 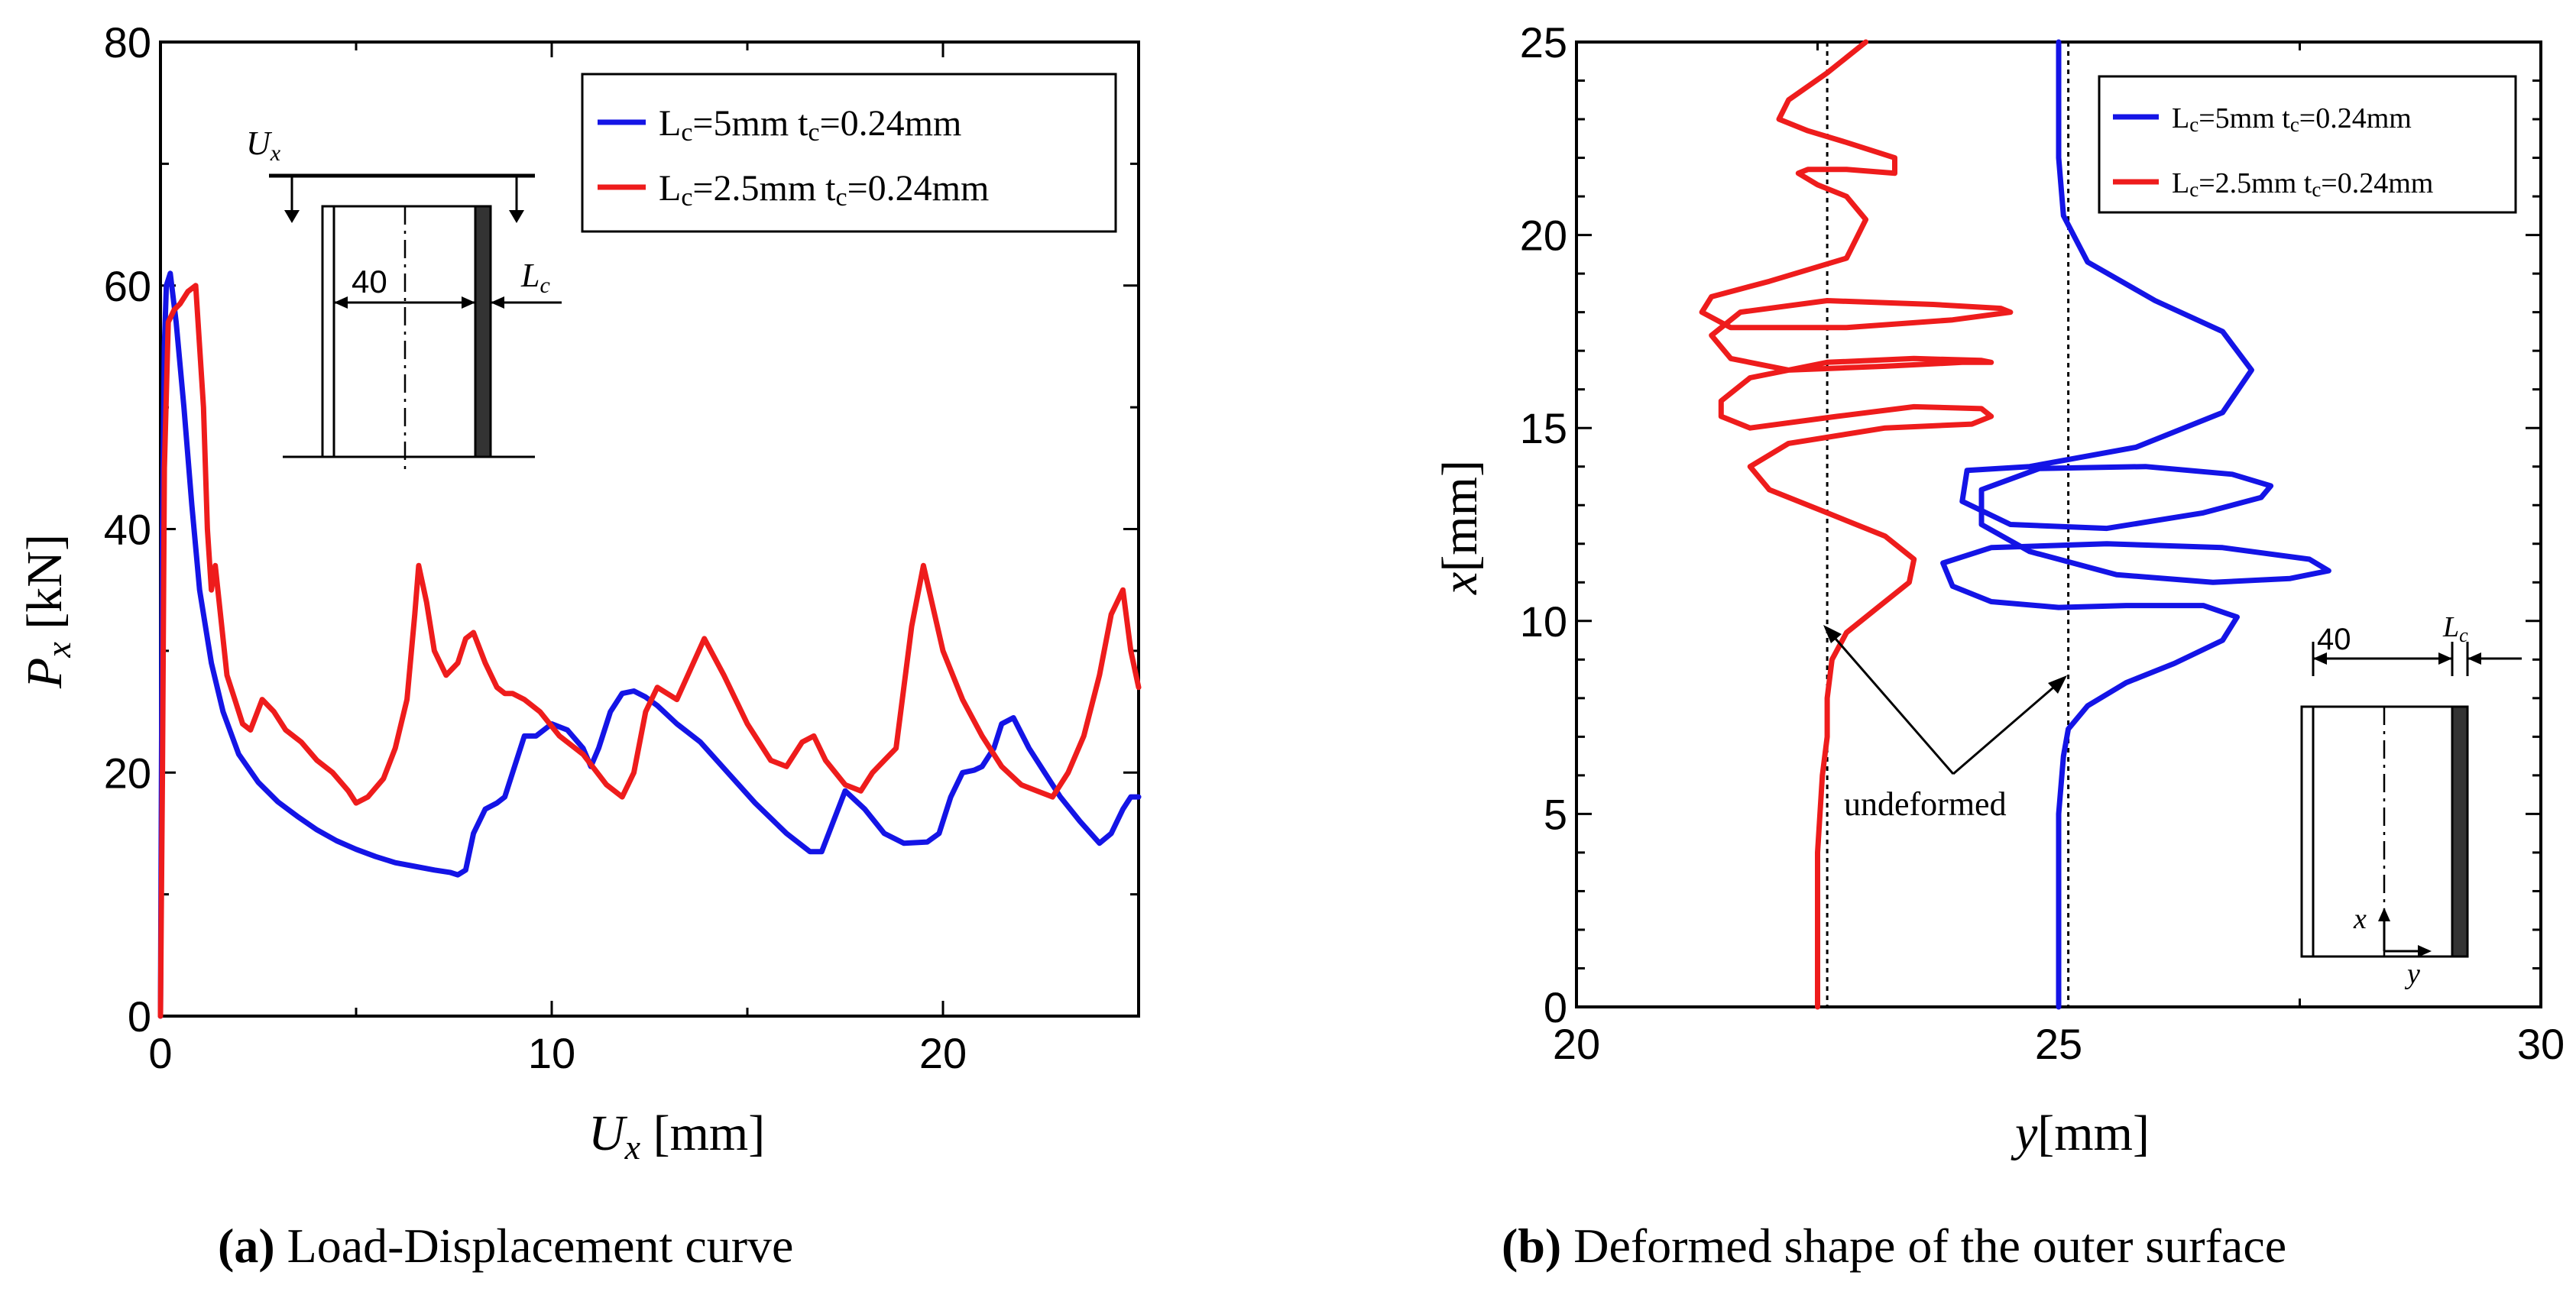 What do you see at coordinates (2320, 658) in the screenshot?
I see `inset-b-dim-arrow-left` at bounding box center [2320, 658].